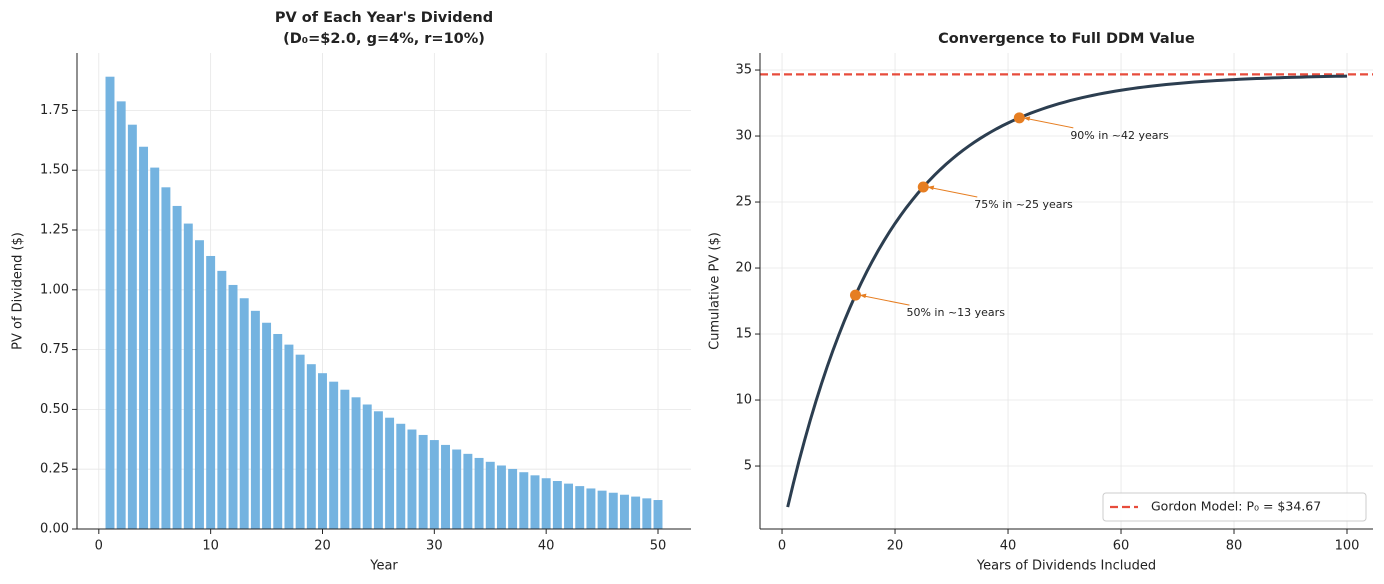 Image resolution: width=1384 pixels, height=584 pixels. Describe the element at coordinates (743, 202) in the screenshot. I see `y-tick-label: 25` at that location.